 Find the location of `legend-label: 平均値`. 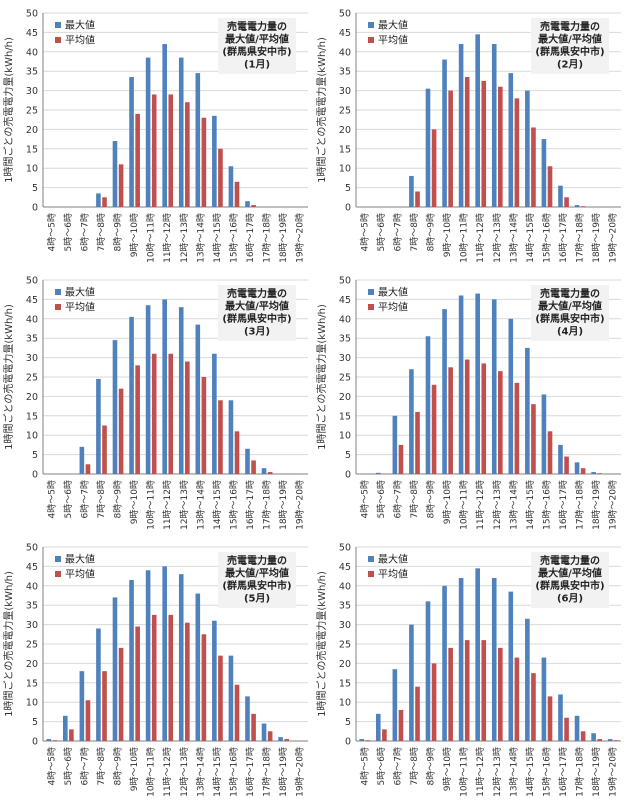

legend-label: 平均値 is located at coordinates (393, 307).